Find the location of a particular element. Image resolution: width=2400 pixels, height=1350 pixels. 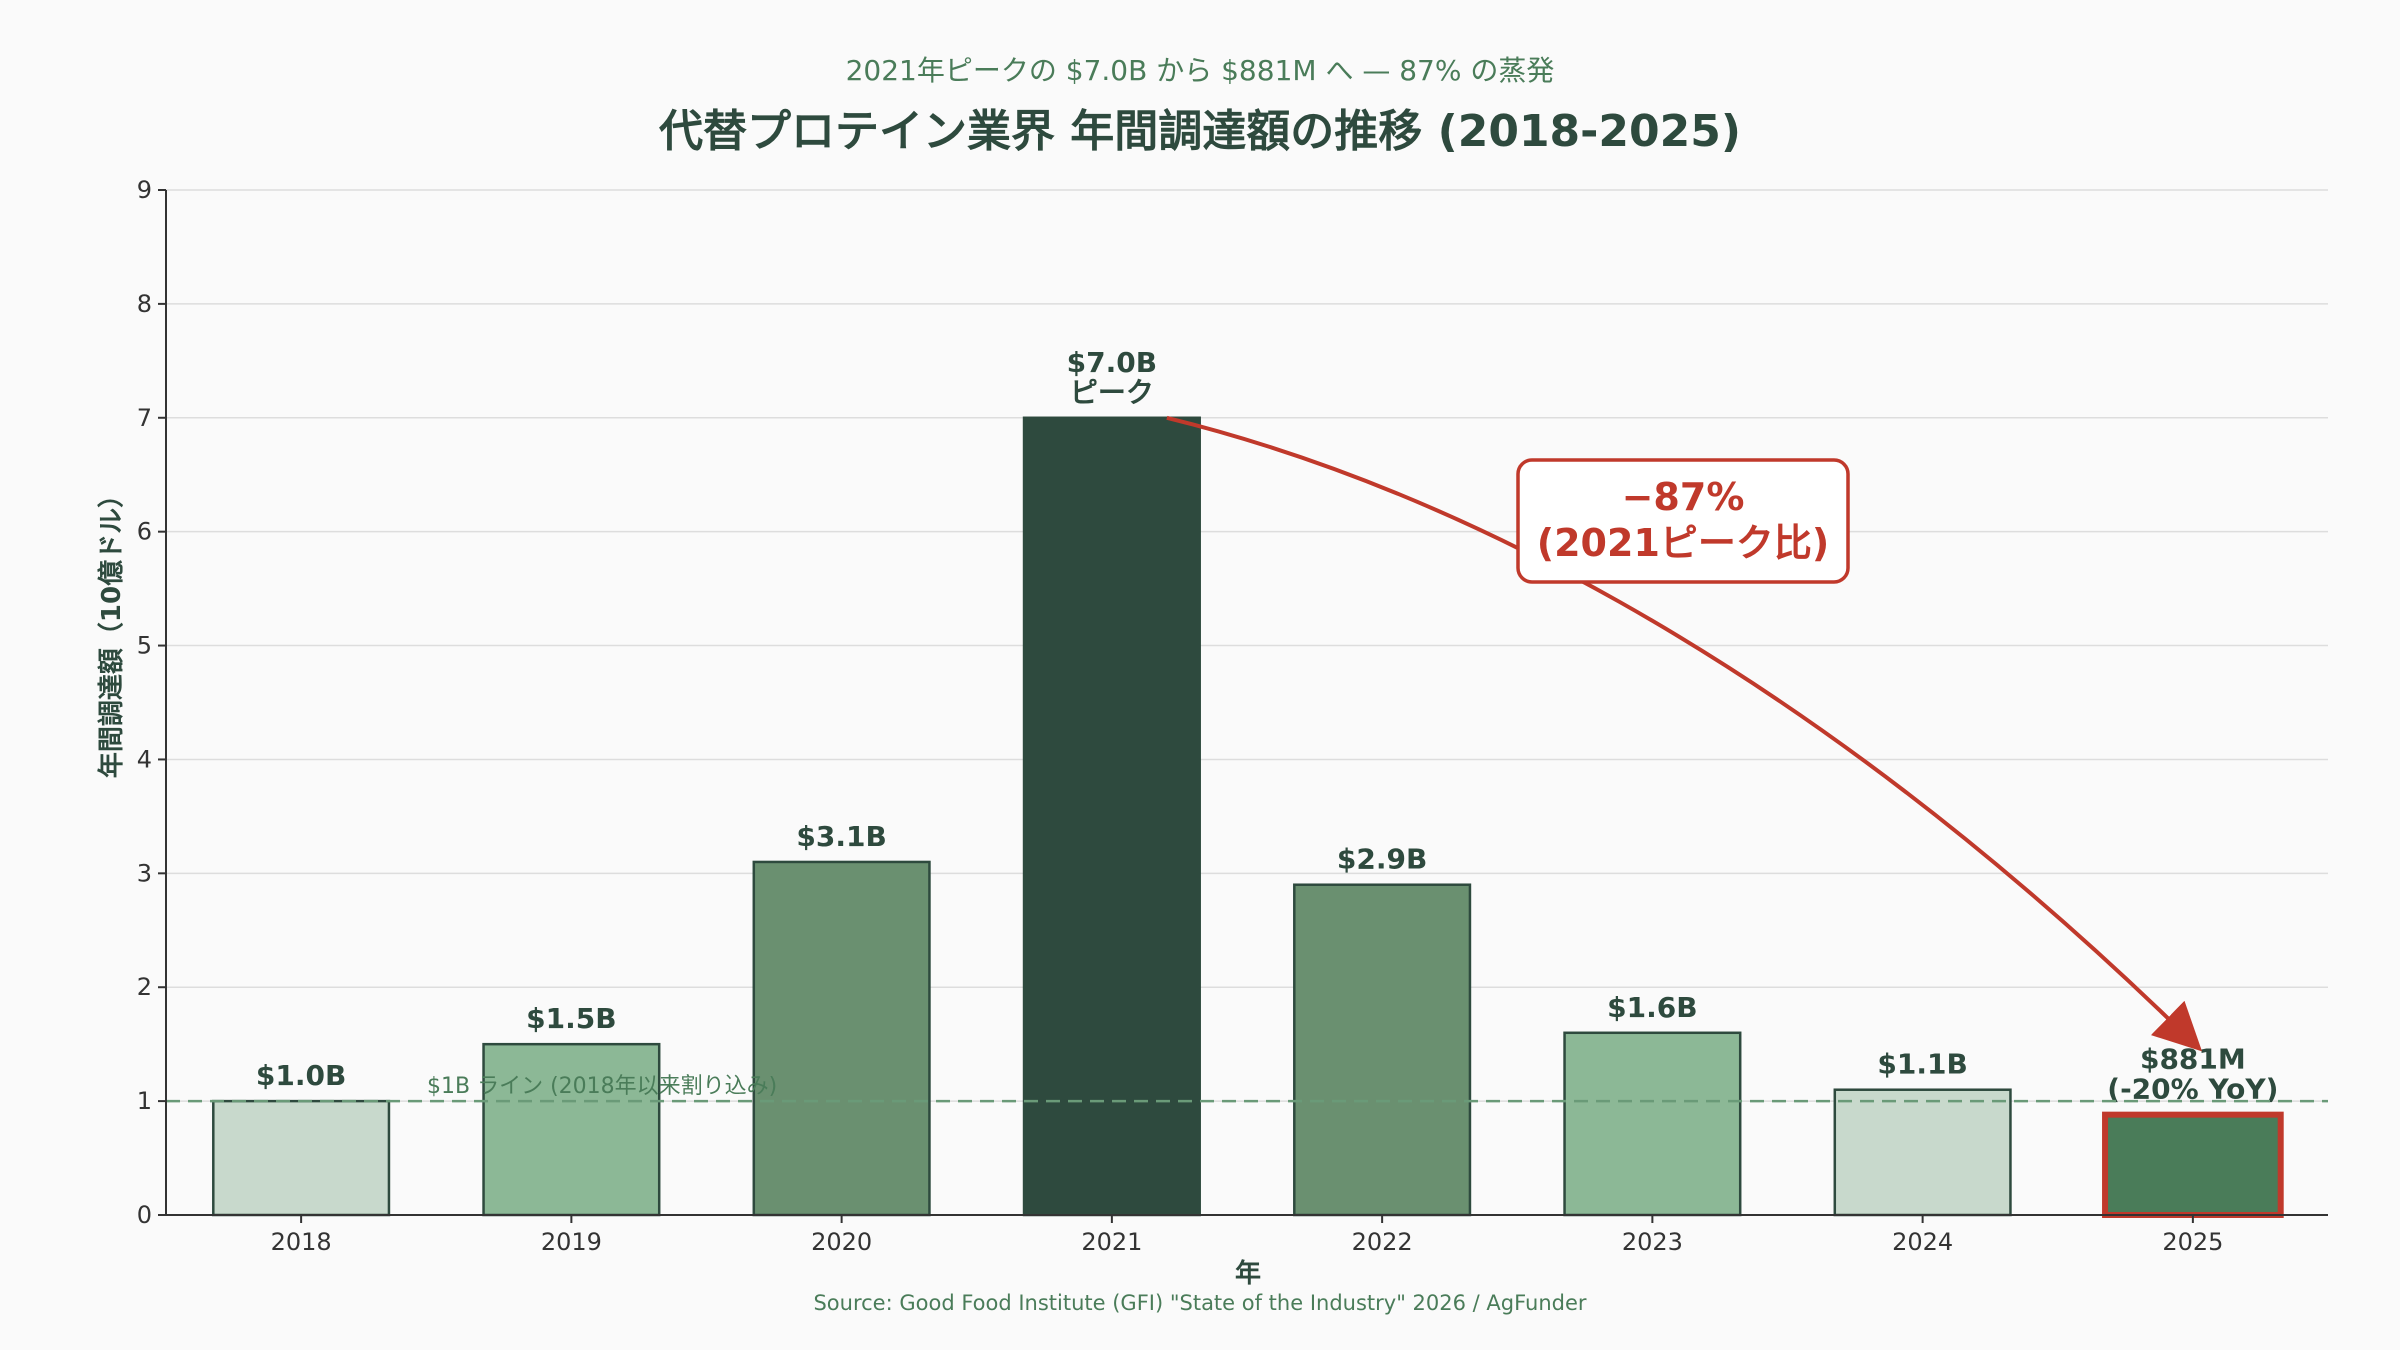

bar-value-label: $1.5B is located at coordinates (571, 1018).